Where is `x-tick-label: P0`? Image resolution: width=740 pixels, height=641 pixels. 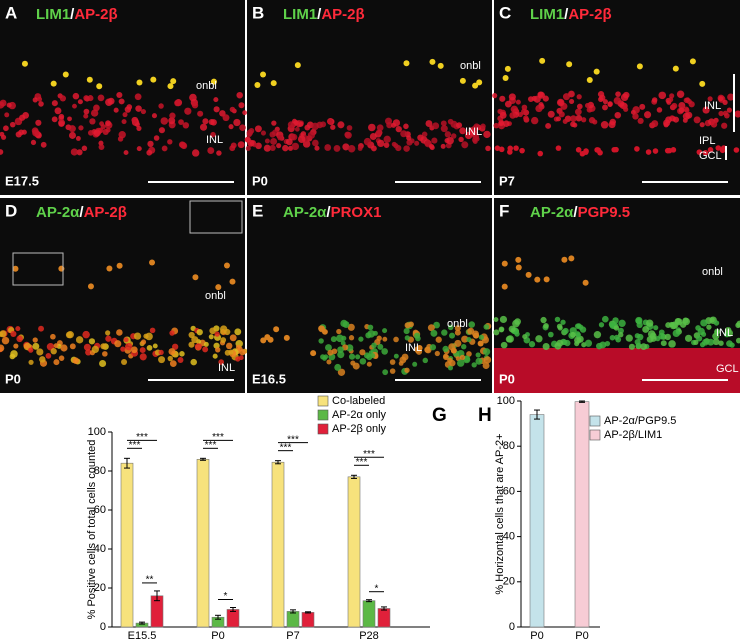 x-tick-label: P0 is located at coordinates (536, 635).